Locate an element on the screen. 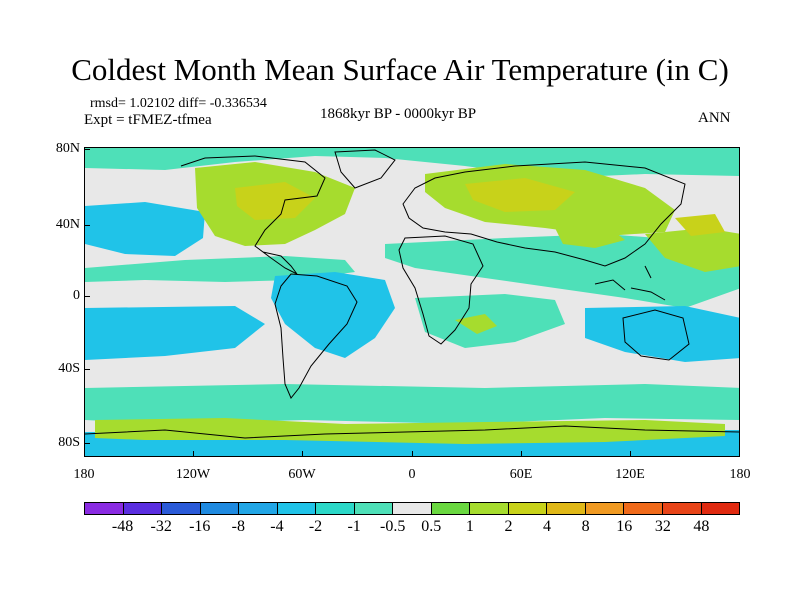 The width and height of the screenshot is (800, 600). lat-label: 80S is located at coordinates (69, 442).